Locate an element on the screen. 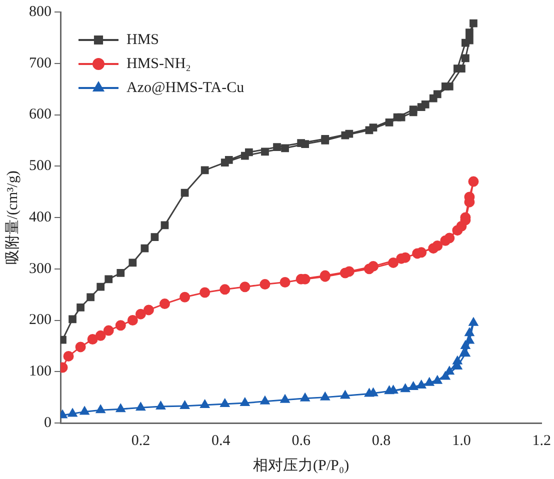  x-tick-label: 1.0 is located at coordinates (461, 440).